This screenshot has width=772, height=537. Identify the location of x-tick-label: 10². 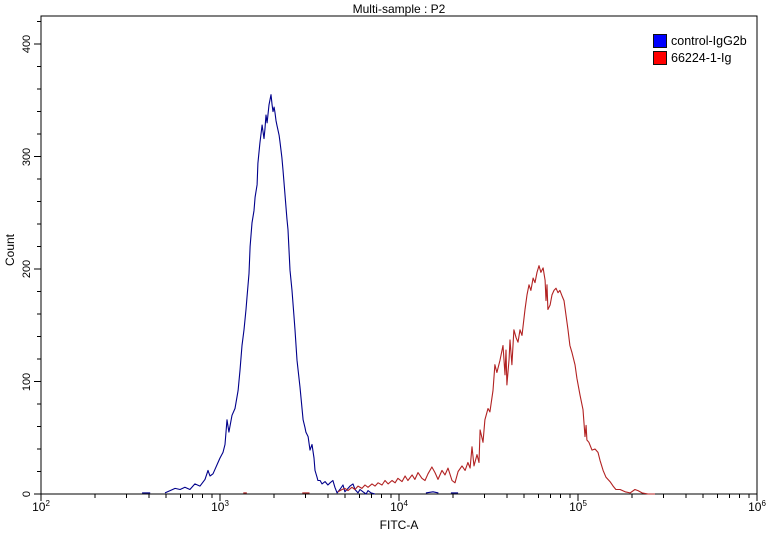
(41, 506).